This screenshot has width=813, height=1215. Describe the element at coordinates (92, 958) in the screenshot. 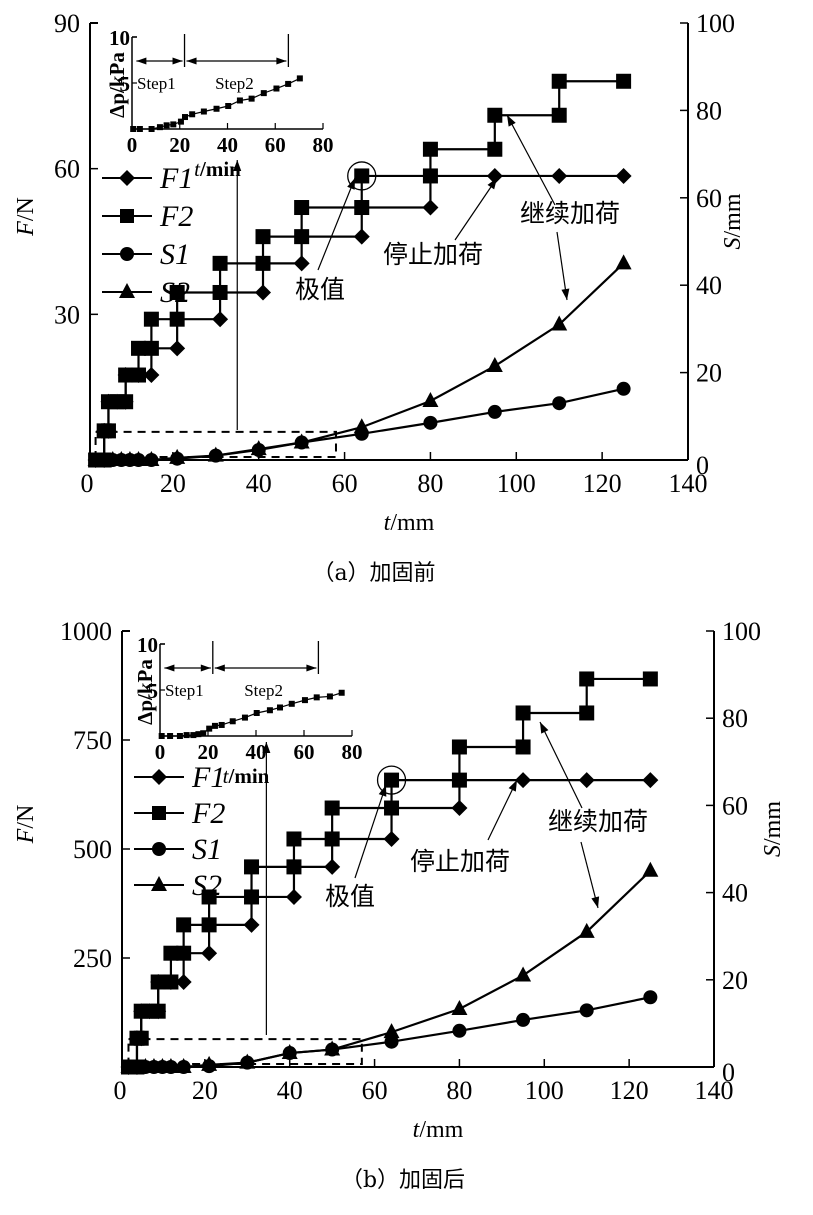

I see `y-left-tick-label: 250` at that location.